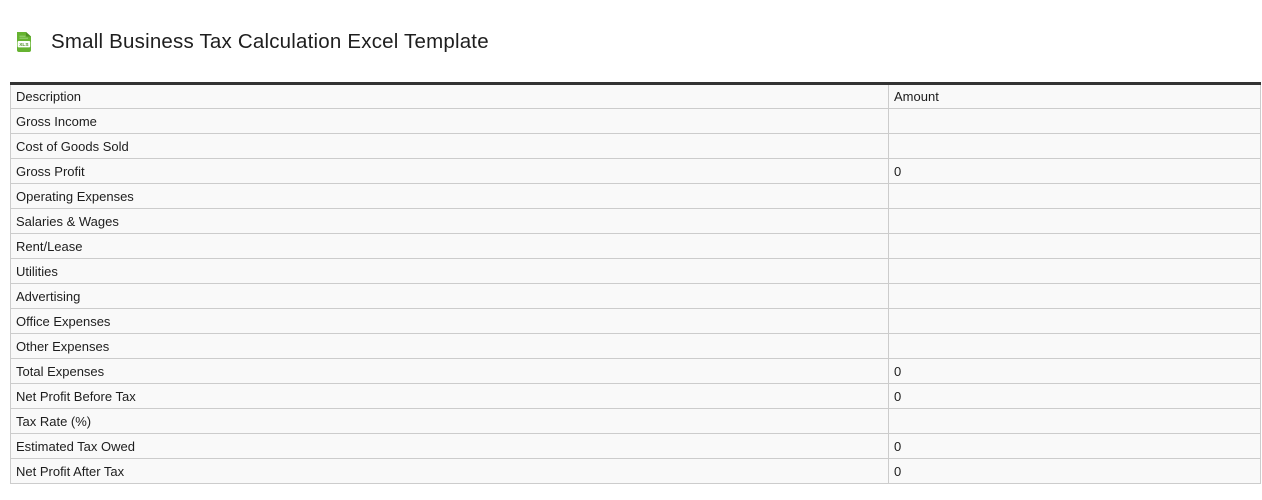 The image size is (1262, 500). I want to click on description-cell: Rent/Lease, so click(449, 246).